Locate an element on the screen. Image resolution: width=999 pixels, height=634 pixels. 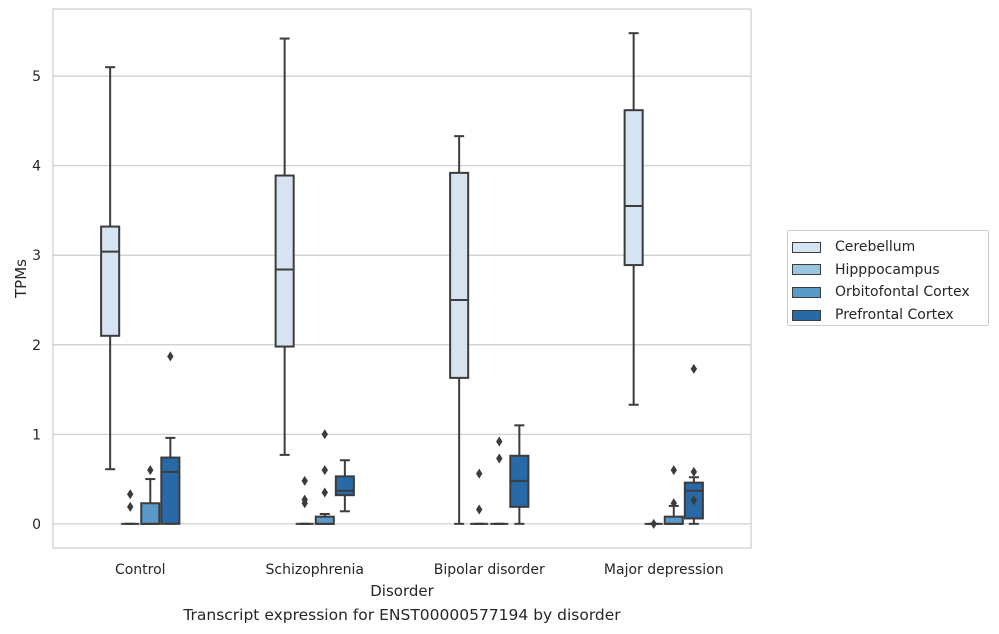
legend-item-orbitofrontal-cortex: Orbitofontal Cortex is located at coordinates (890, 292).